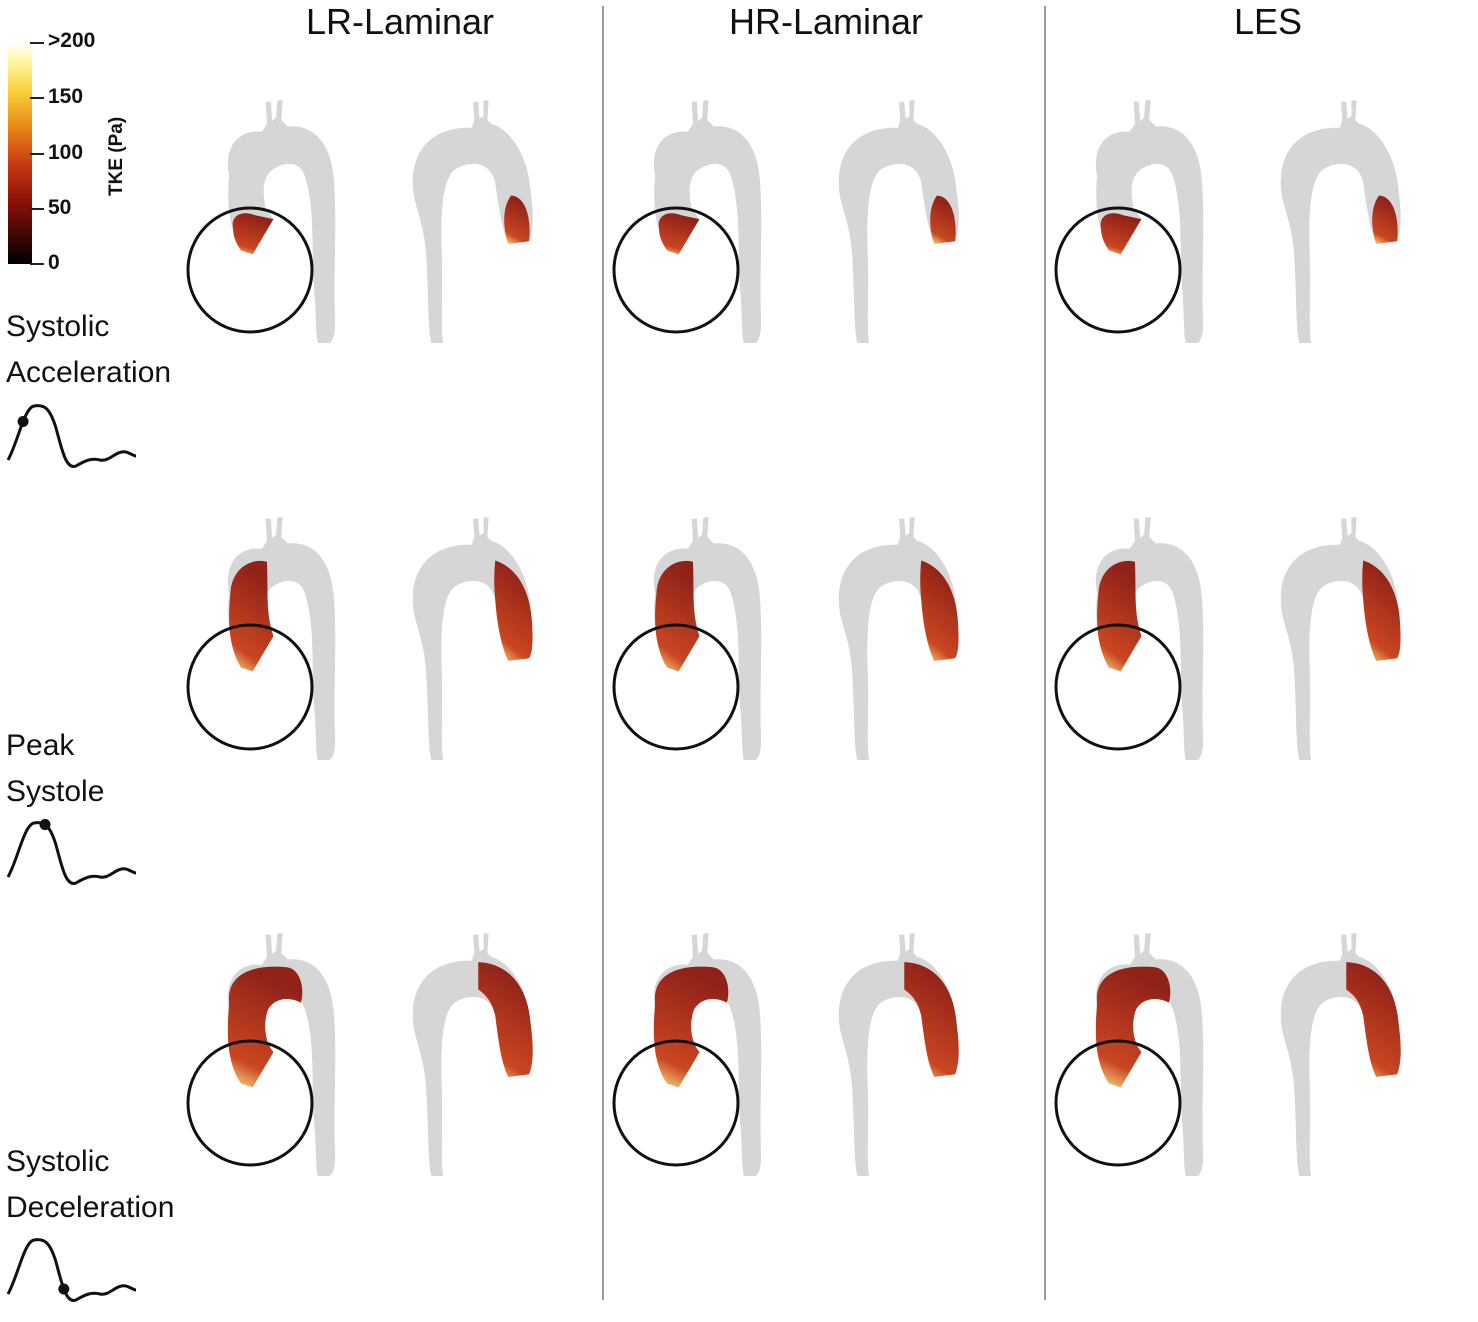 The width and height of the screenshot is (1478, 1322). What do you see at coordinates (54, 262) in the screenshot?
I see `colorbar-tick-label: 0` at bounding box center [54, 262].